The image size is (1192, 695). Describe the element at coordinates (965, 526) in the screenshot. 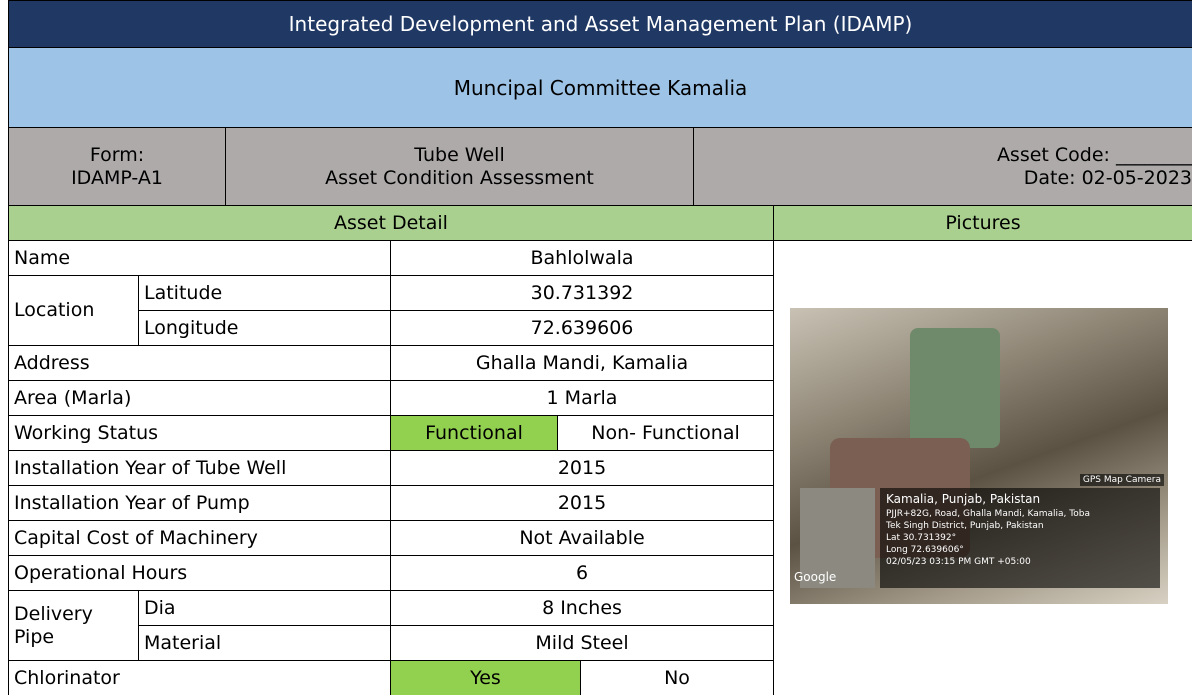

I see `address: Tek Singh District, Punjab, Pakistan` at that location.